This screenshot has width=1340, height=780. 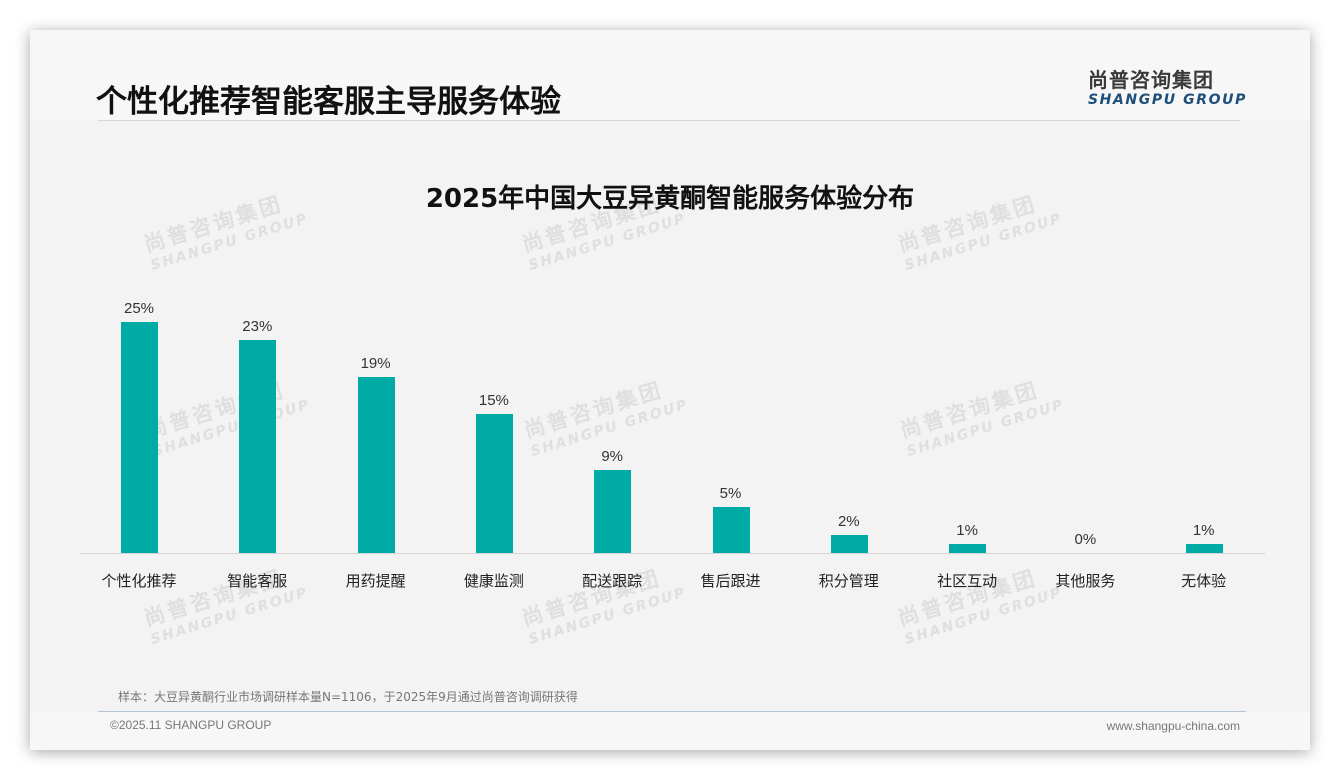 What do you see at coordinates (139, 308) in the screenshot?
I see `bar-value-label: 25%` at bounding box center [139, 308].